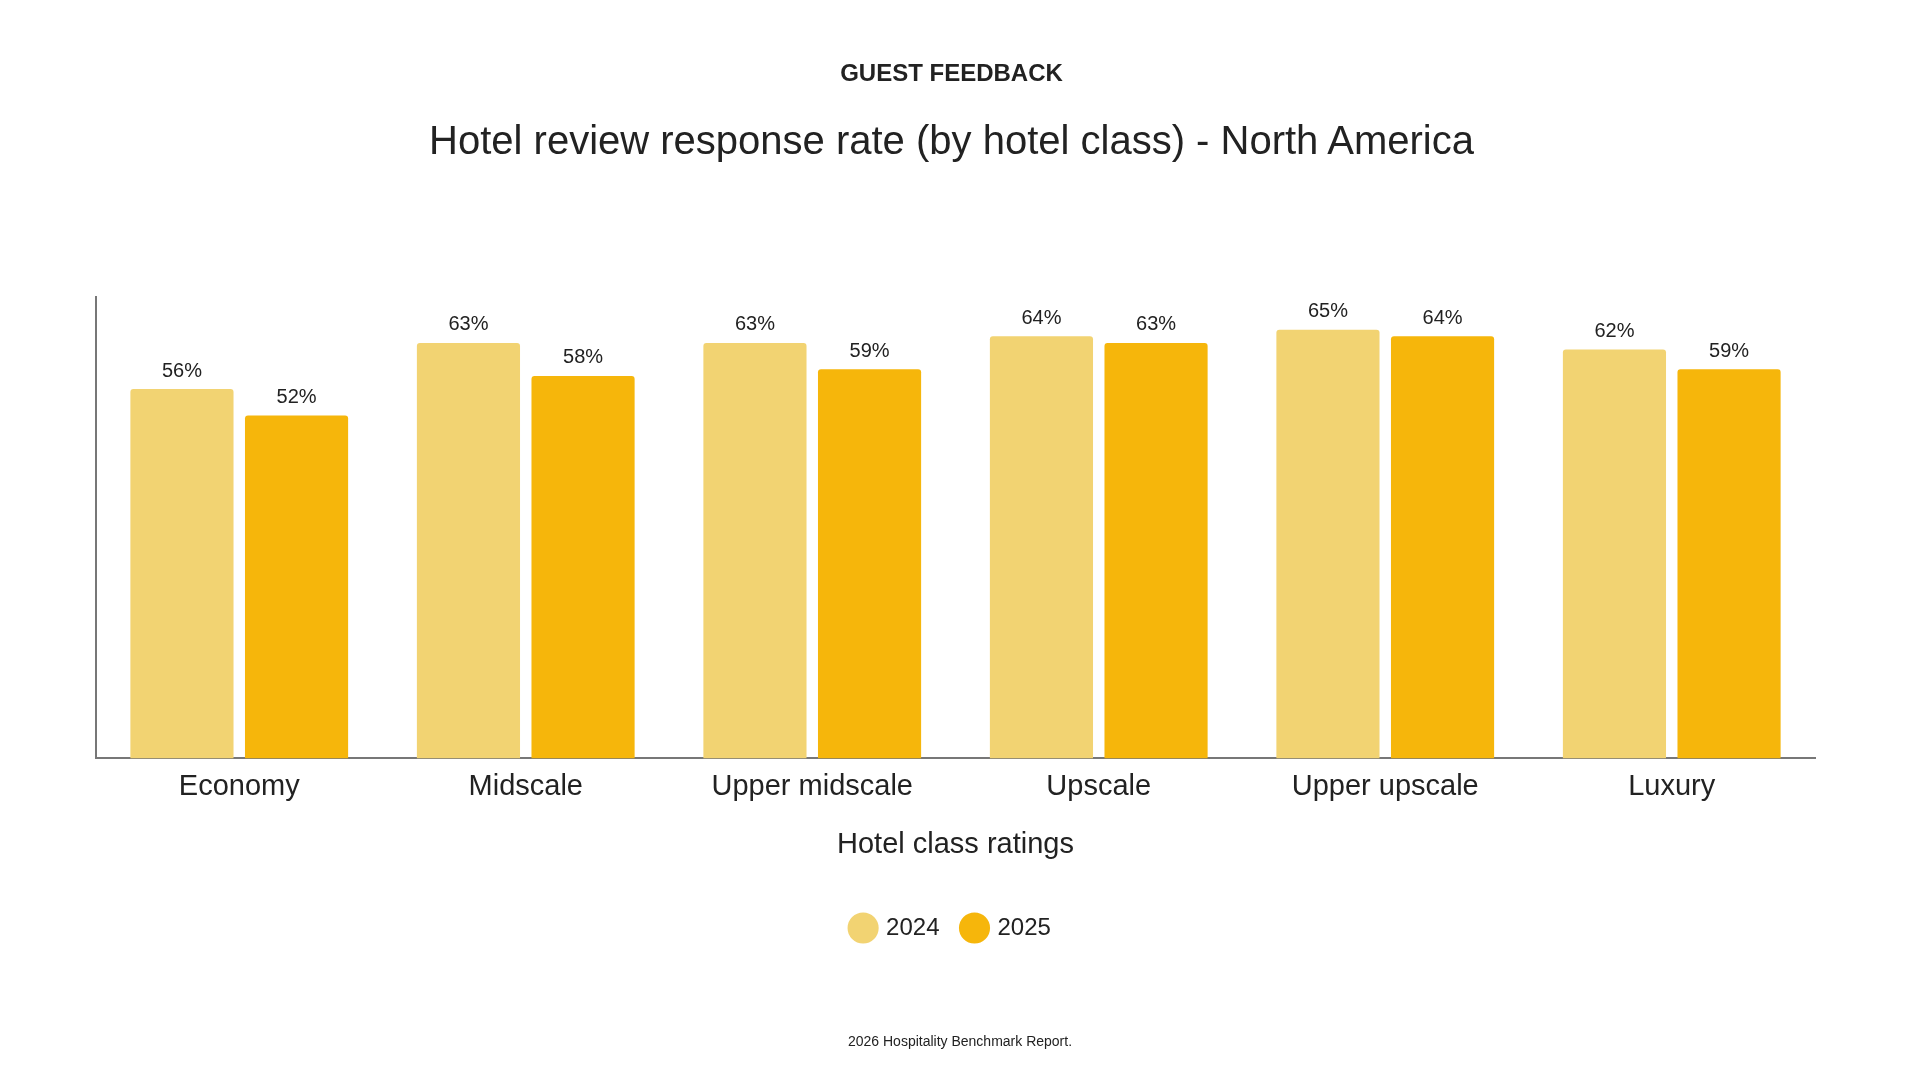 The width and height of the screenshot is (1920, 1080). What do you see at coordinates (812, 784) in the screenshot?
I see `x-tick-label: Upper midscale` at bounding box center [812, 784].